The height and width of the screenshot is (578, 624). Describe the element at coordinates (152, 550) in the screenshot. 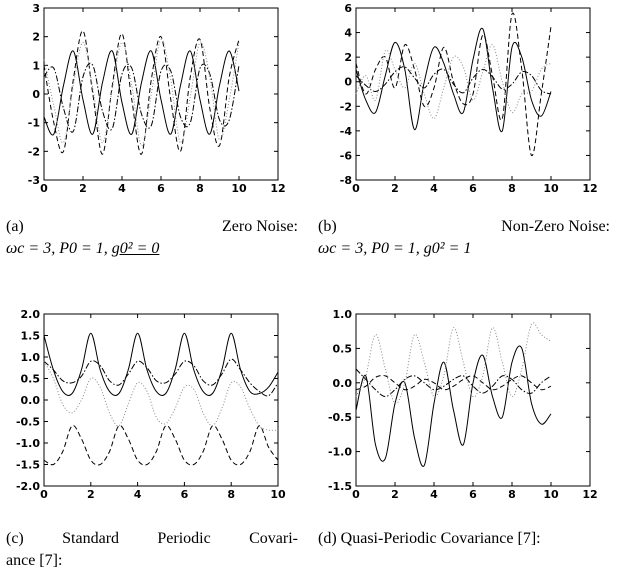

I see `caption-c: (c) Standard Periodic Covari- ance [7]:` at that location.